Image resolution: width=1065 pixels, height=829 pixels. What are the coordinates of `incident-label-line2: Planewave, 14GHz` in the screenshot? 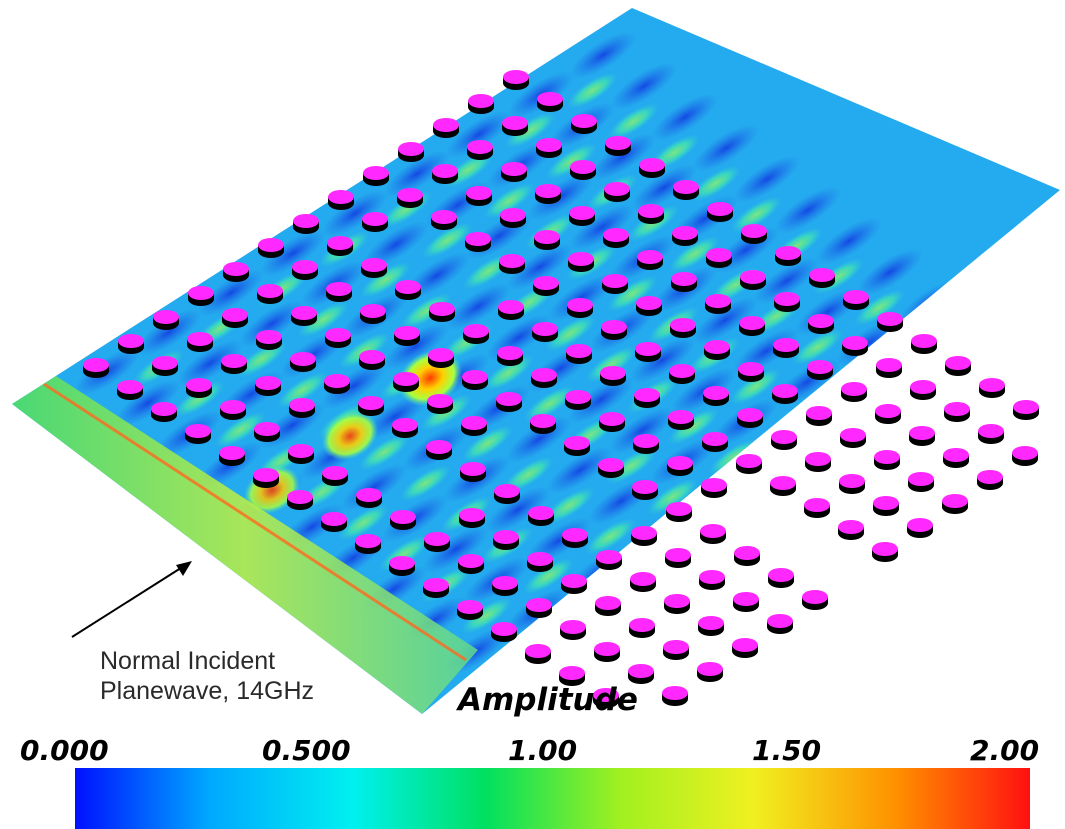 It's located at (207, 691).